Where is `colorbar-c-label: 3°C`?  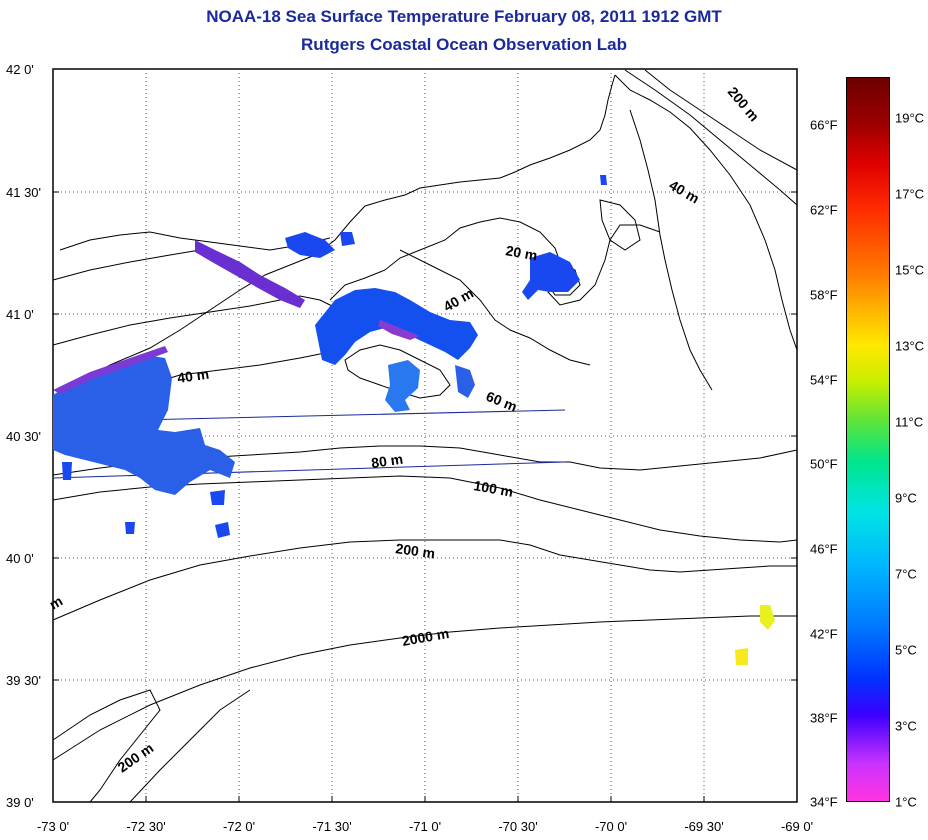
colorbar-c-label: 3°C is located at coordinates (906, 726).